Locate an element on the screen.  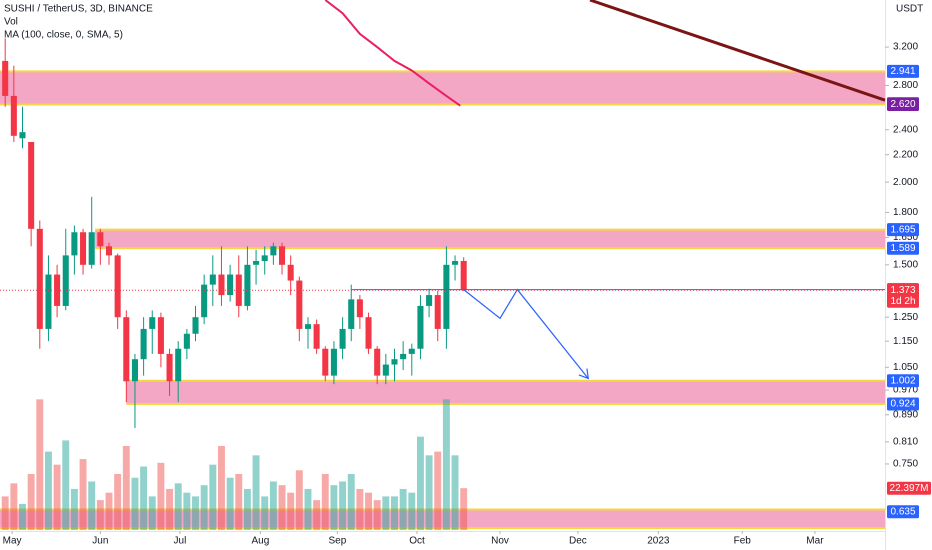
y-tick-label: 0.750 is located at coordinates (905, 464).